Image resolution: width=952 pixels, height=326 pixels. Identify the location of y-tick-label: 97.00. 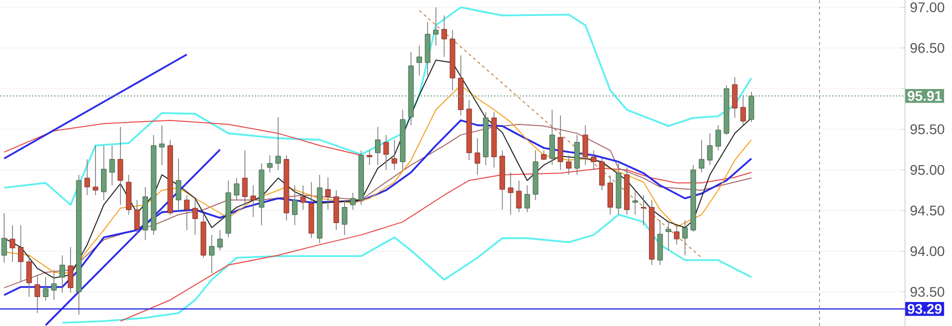
(927, 7).